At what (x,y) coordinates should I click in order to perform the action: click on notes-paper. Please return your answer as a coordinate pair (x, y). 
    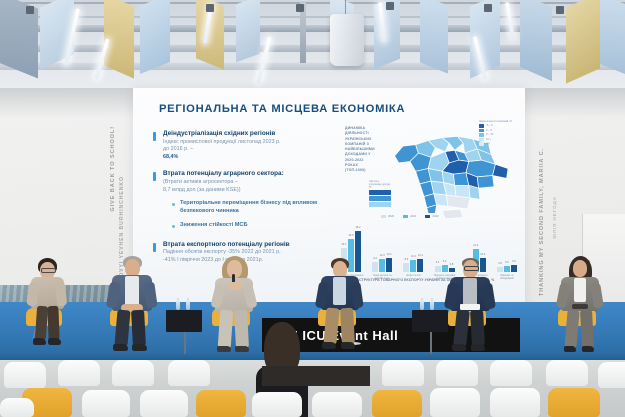
    Looking at the image, I should click on (470, 307).